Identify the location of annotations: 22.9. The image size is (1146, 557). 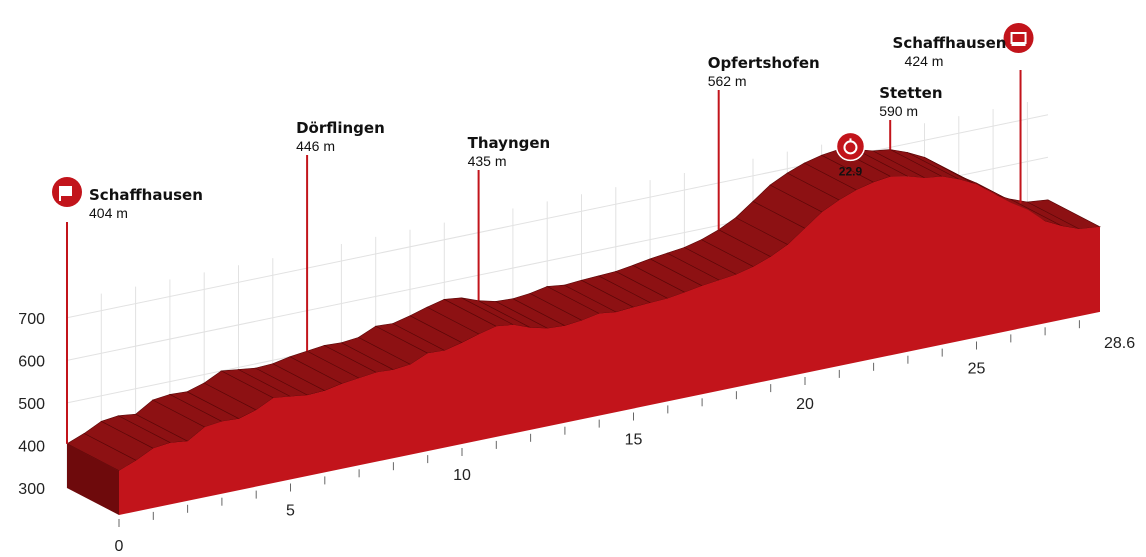
(850, 154).